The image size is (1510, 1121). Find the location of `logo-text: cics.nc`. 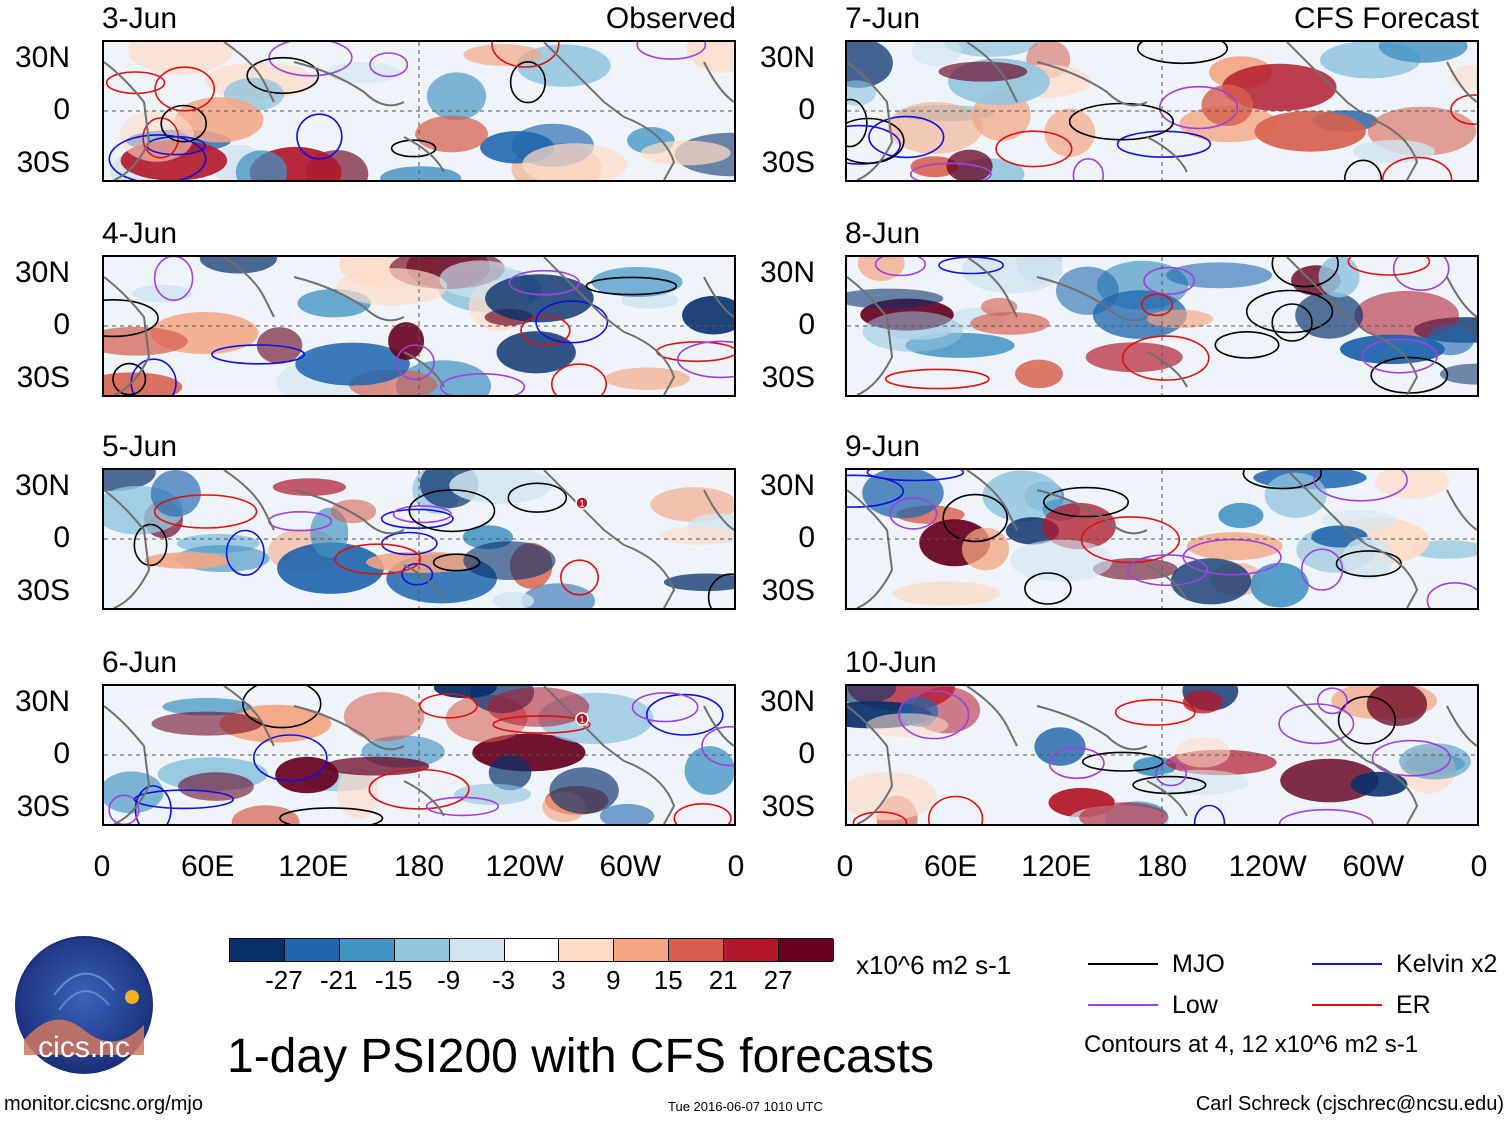

logo-text: cics.nc is located at coordinates (84, 1047).